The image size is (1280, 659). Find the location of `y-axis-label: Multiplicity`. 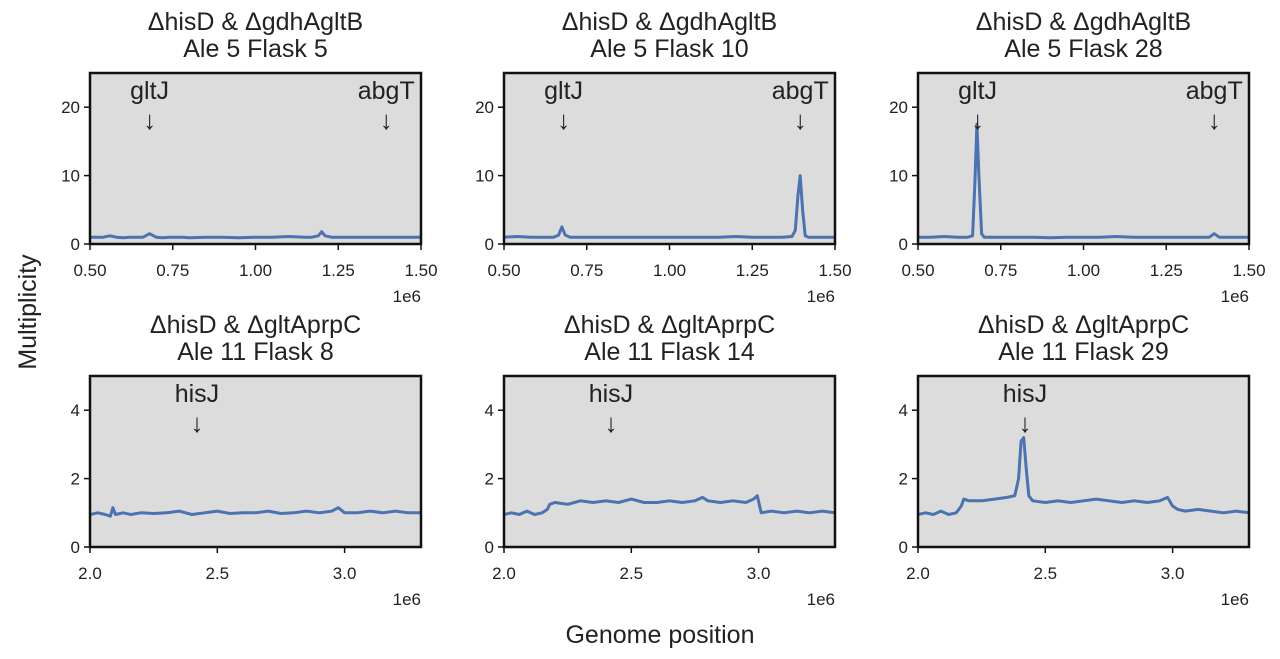

y-axis-label: Multiplicity is located at coordinates (28, 312).